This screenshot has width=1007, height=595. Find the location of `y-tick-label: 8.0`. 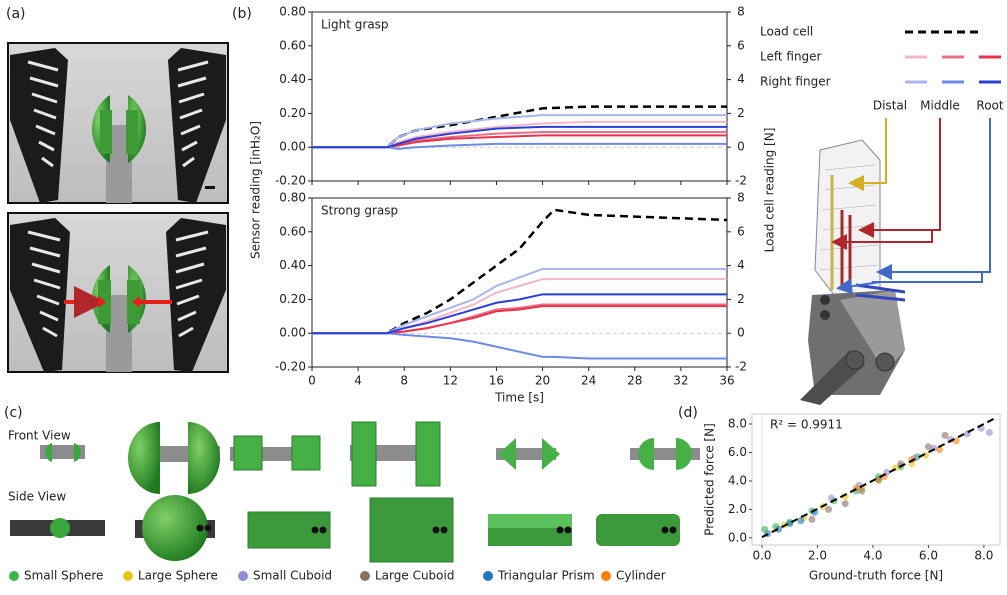

y-tick-label: 8.0 is located at coordinates (737, 423).